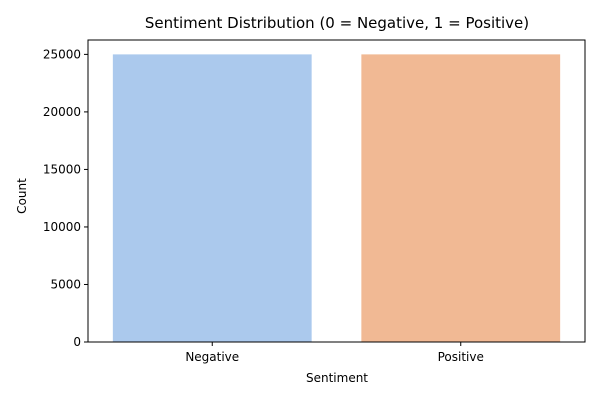 The width and height of the screenshot is (600, 404). What do you see at coordinates (62, 54) in the screenshot?
I see `y-tick-label: 25000` at bounding box center [62, 54].